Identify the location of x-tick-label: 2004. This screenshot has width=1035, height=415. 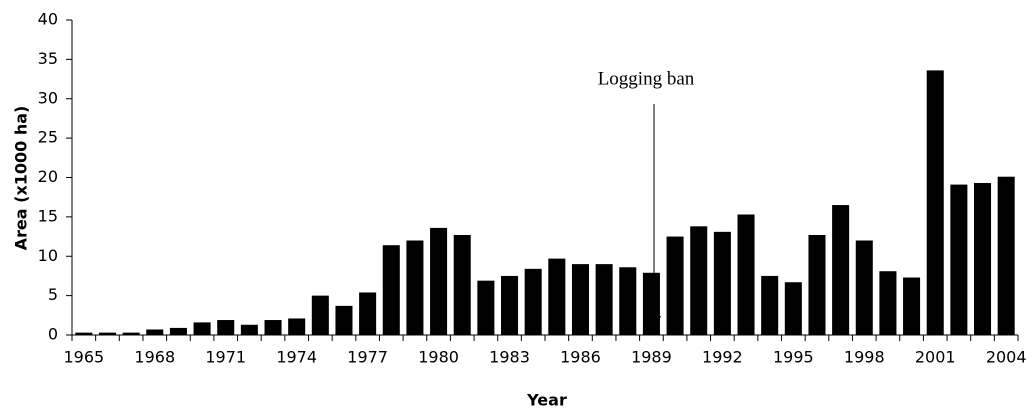
(1006, 357).